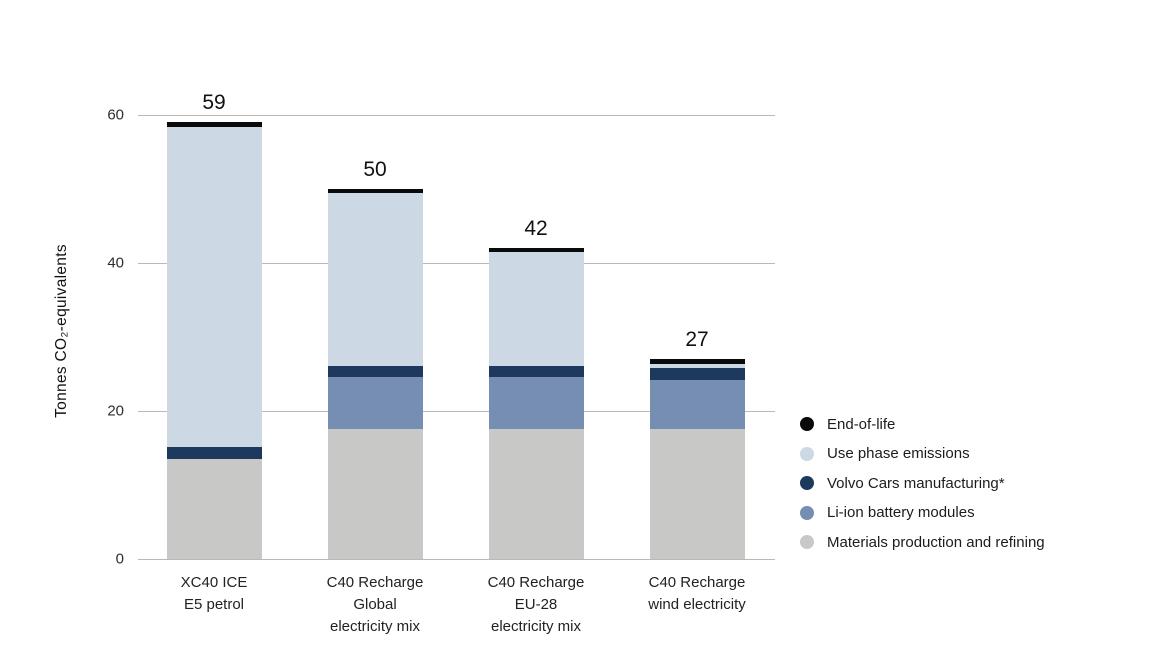 The height and width of the screenshot is (662, 1162). I want to click on bar-1-total-label: 59, so click(214, 102).